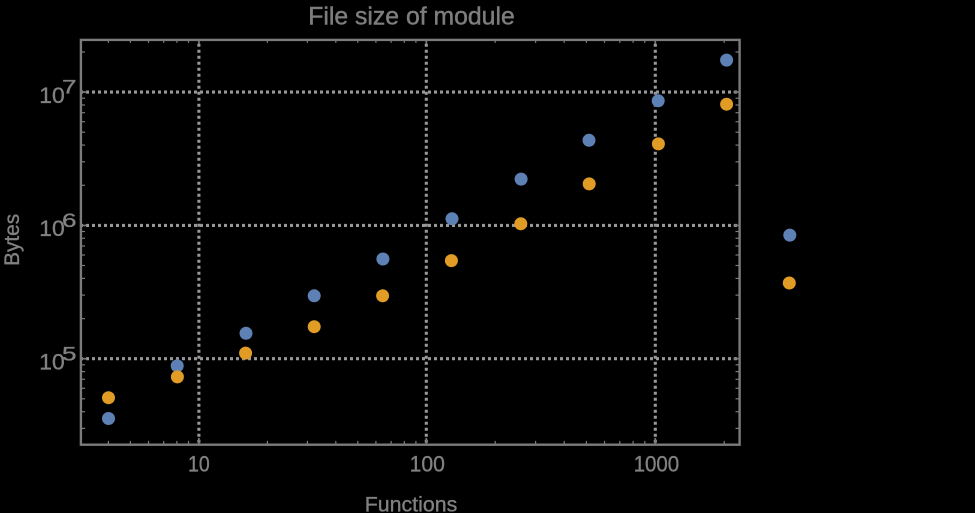 The height and width of the screenshot is (513, 975). What do you see at coordinates (69, 88) in the screenshot?
I see `svg-text: 7` at bounding box center [69, 88].